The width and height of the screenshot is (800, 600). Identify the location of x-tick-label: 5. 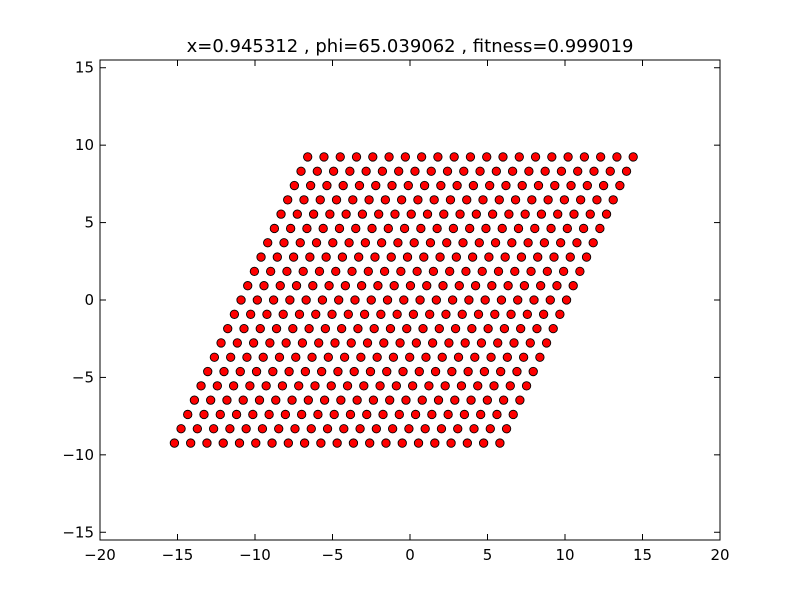
(488, 555).